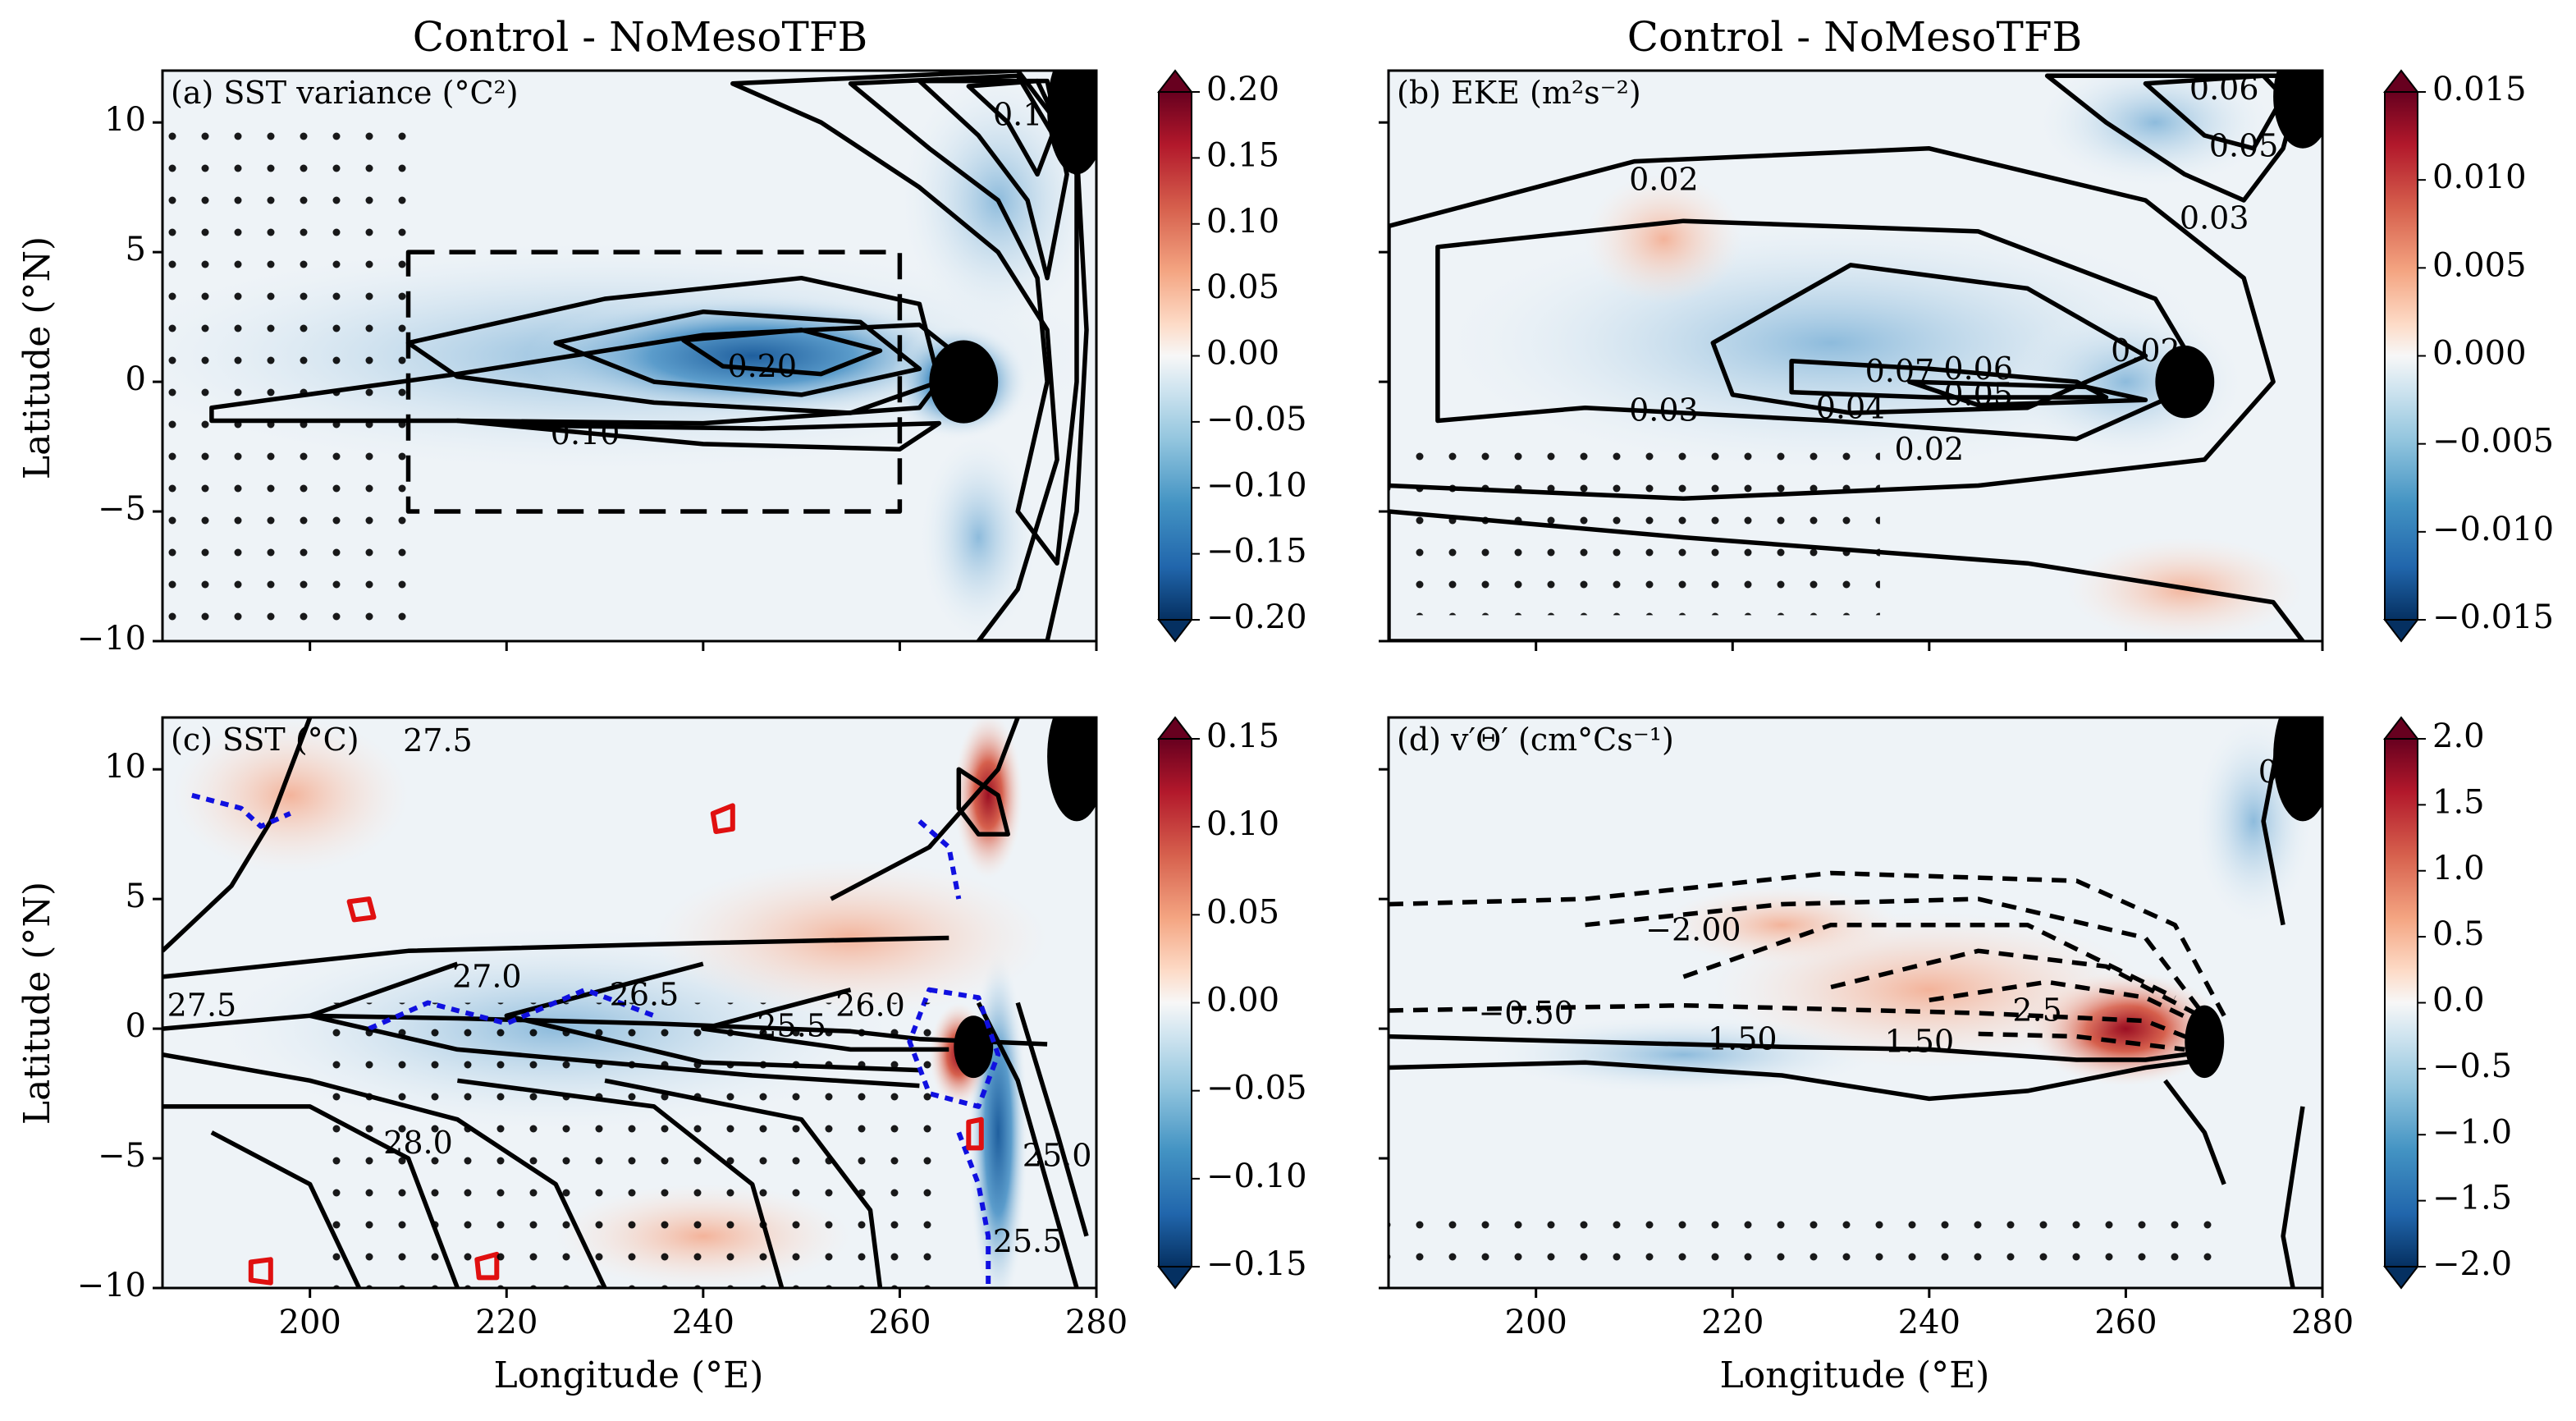 The width and height of the screenshot is (2576, 1421). What do you see at coordinates (1256, 485) in the screenshot?
I see `colorbar-tick-label: −0.10` at bounding box center [1256, 485].